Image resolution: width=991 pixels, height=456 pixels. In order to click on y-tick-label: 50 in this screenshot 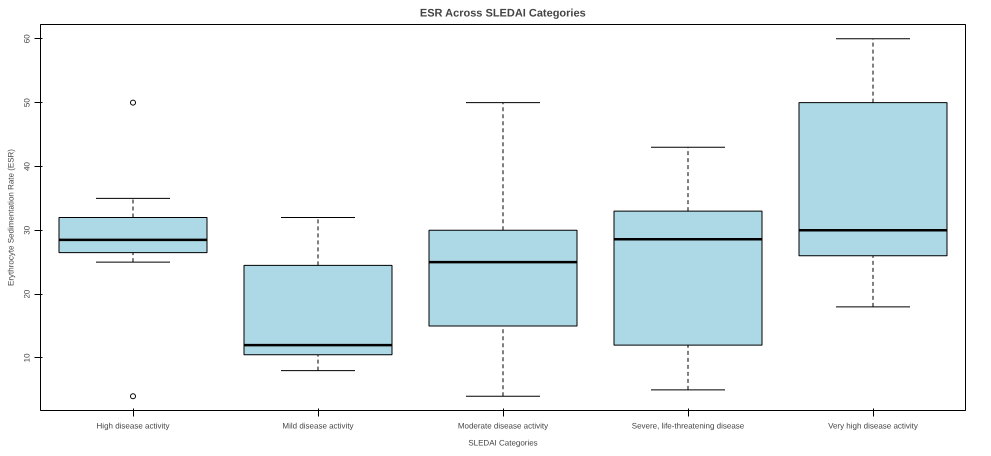, I will do `click(27, 103)`.